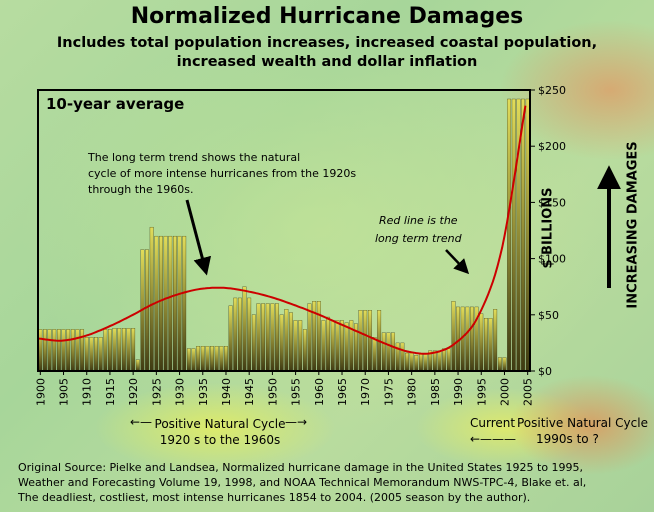 The width and height of the screenshot is (654, 512). I want to click on bar-1949, so click(267, 337).